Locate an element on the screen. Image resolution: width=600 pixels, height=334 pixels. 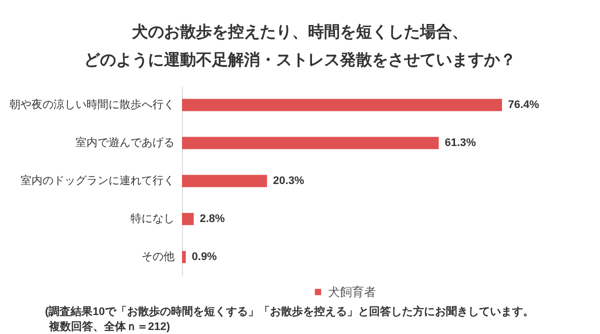
data-label: 2.8% is located at coordinates (213, 219).